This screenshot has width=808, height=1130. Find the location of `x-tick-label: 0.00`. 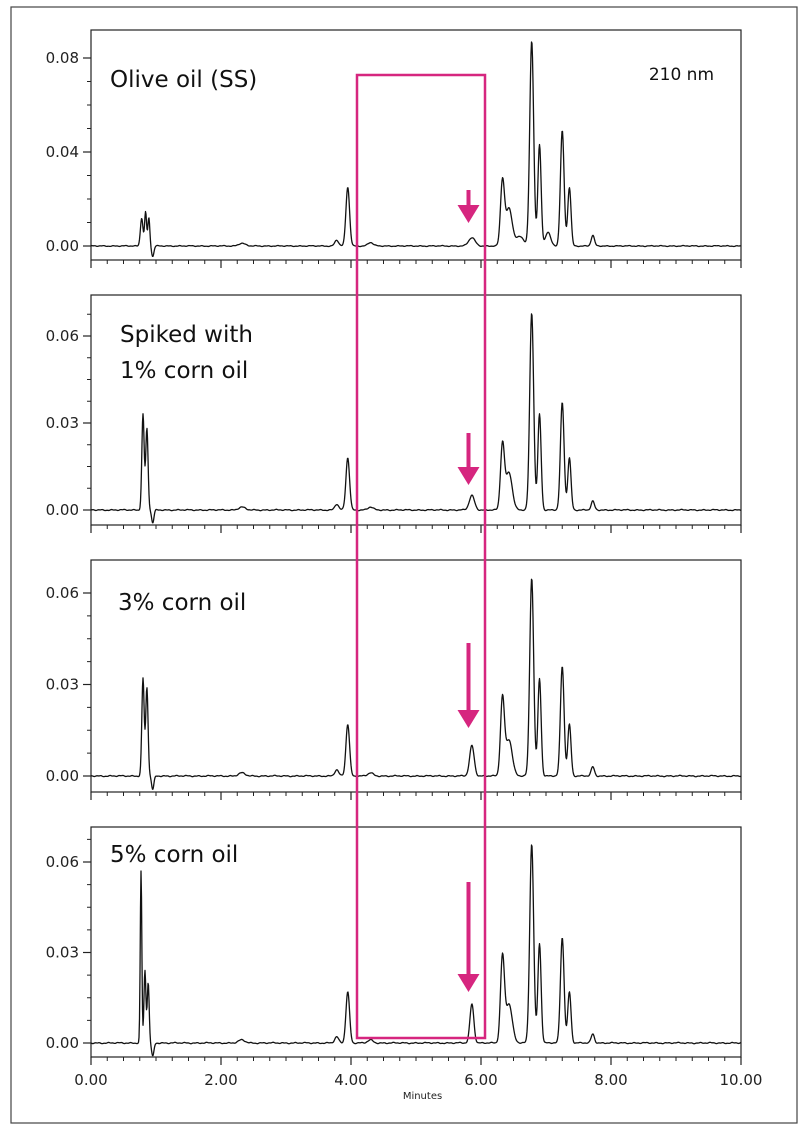

x-tick-label: 0.00 is located at coordinates (90, 1080).